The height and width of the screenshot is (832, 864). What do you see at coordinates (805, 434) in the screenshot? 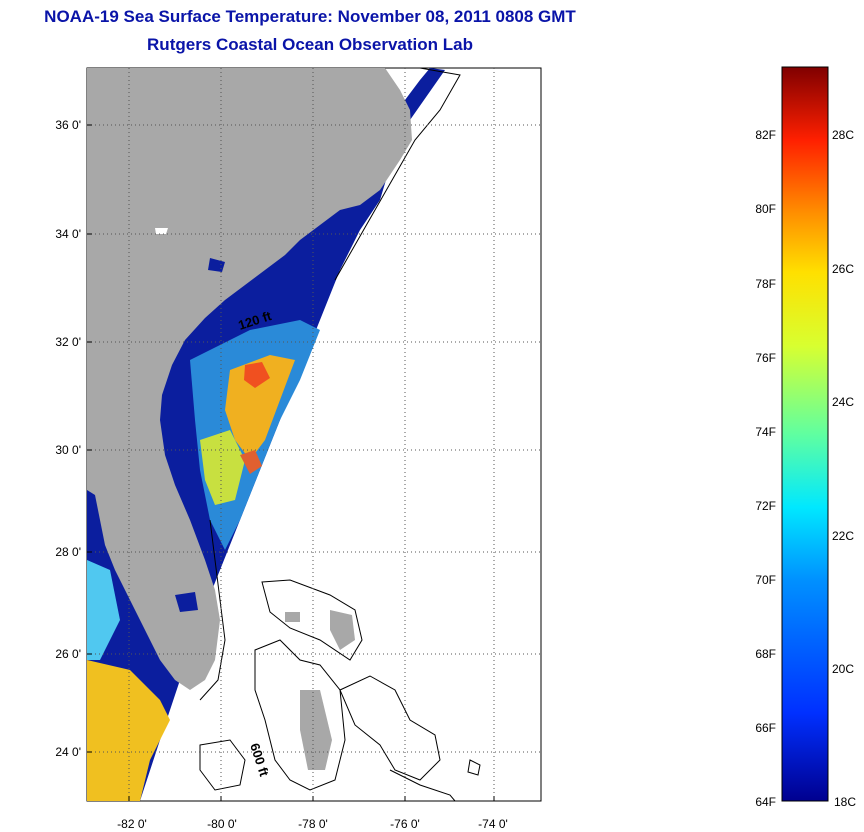
I see `colorbar` at bounding box center [805, 434].